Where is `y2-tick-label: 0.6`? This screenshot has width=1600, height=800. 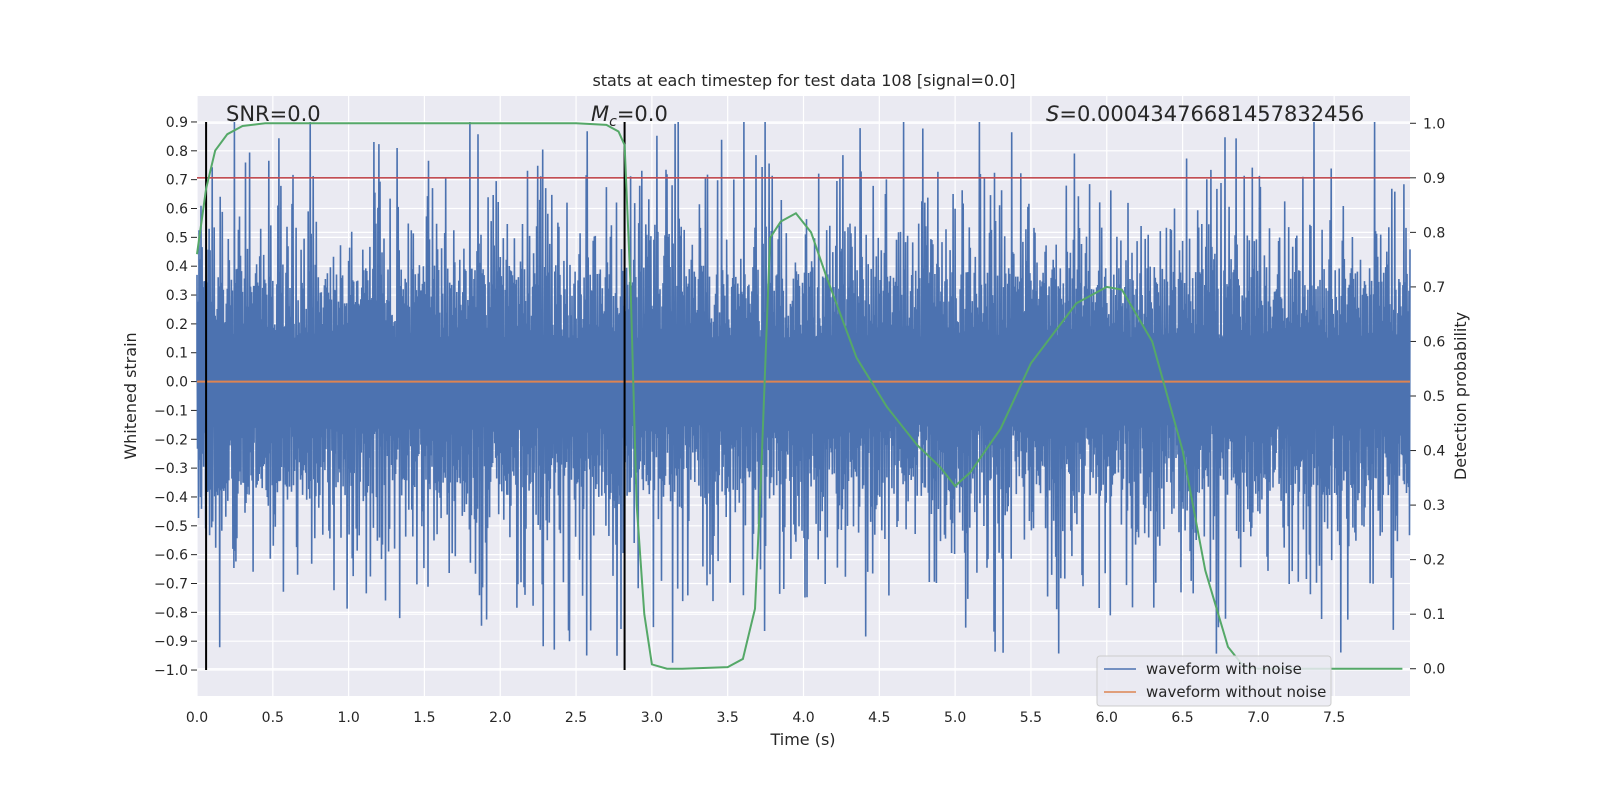
y2-tick-label: 0.6 is located at coordinates (1434, 342).